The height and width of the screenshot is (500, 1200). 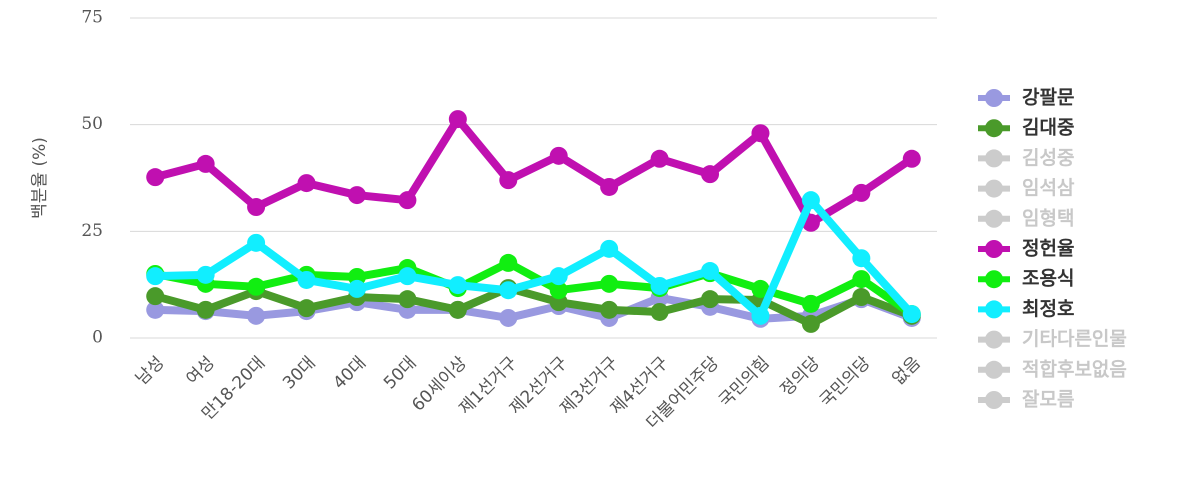 I want to click on legend-item: 최정호, so click(x=1026, y=309).